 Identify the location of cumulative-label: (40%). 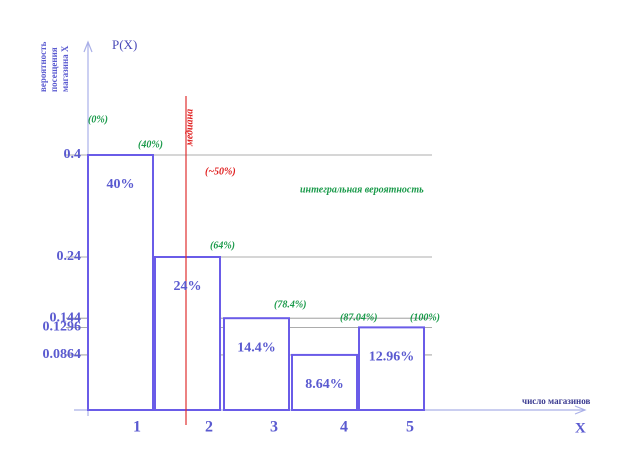
(150, 144).